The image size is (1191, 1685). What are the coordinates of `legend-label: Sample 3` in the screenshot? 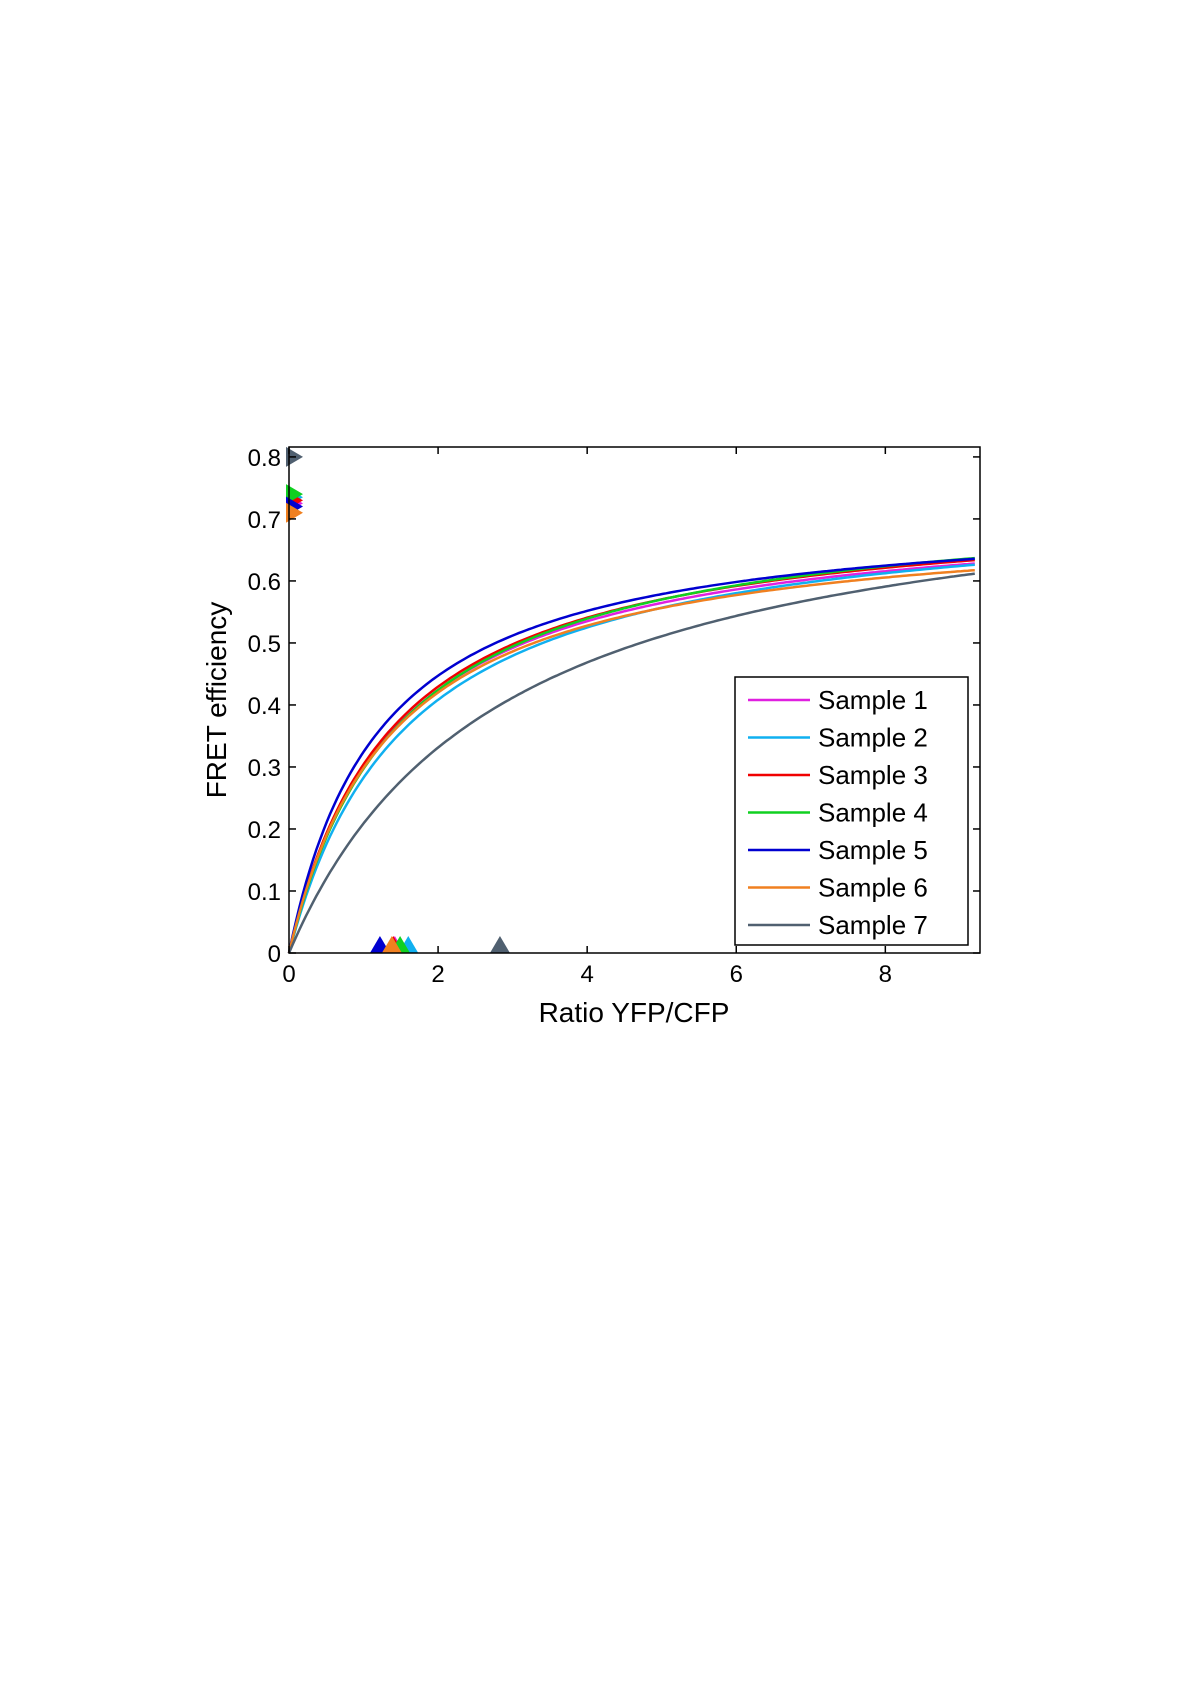 It's located at (873, 775).